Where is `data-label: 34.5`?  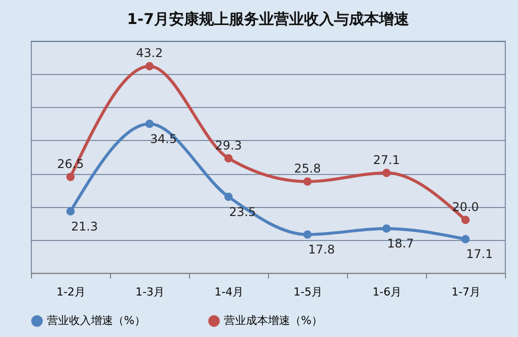 data-label: 34.5 is located at coordinates (163, 139).